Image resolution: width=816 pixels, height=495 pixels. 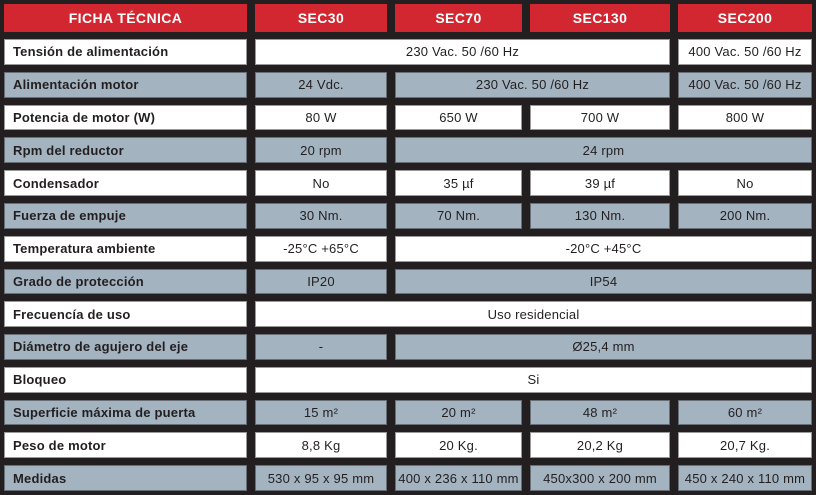 What do you see at coordinates (603, 150) in the screenshot?
I see `value-cell: 24 rpm` at bounding box center [603, 150].